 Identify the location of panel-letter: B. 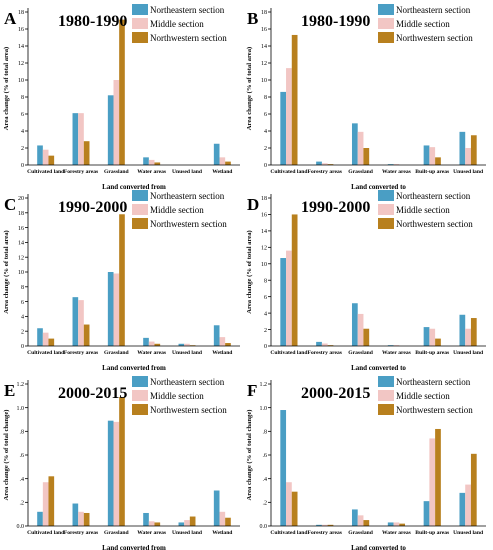
(252, 18).